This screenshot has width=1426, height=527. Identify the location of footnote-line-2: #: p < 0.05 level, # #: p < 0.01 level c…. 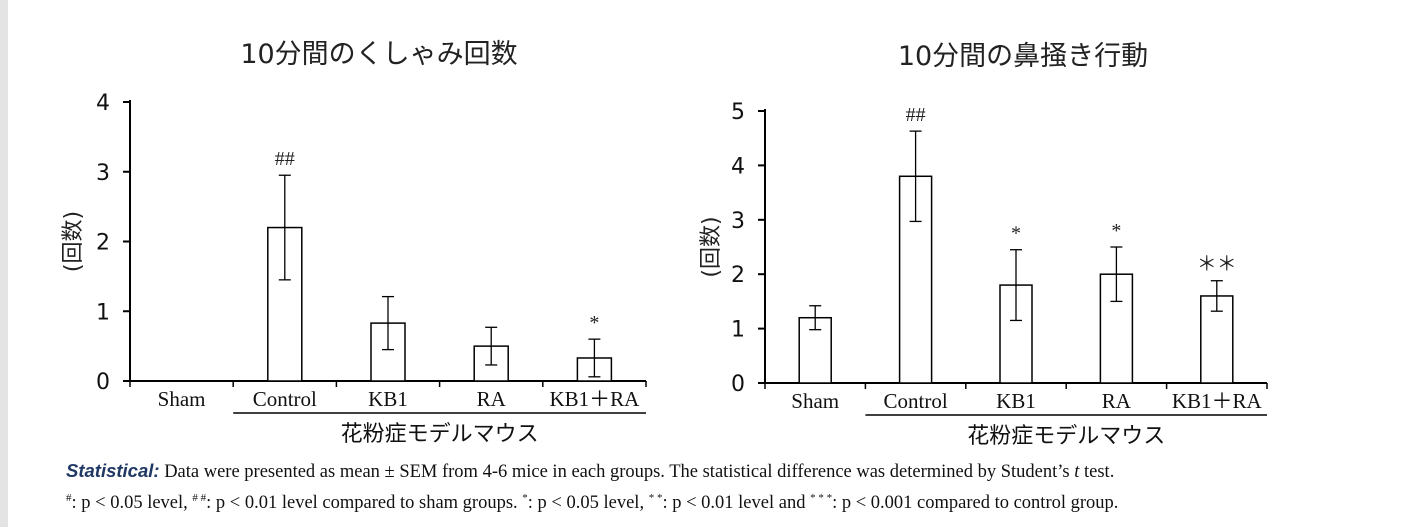
(741, 500).